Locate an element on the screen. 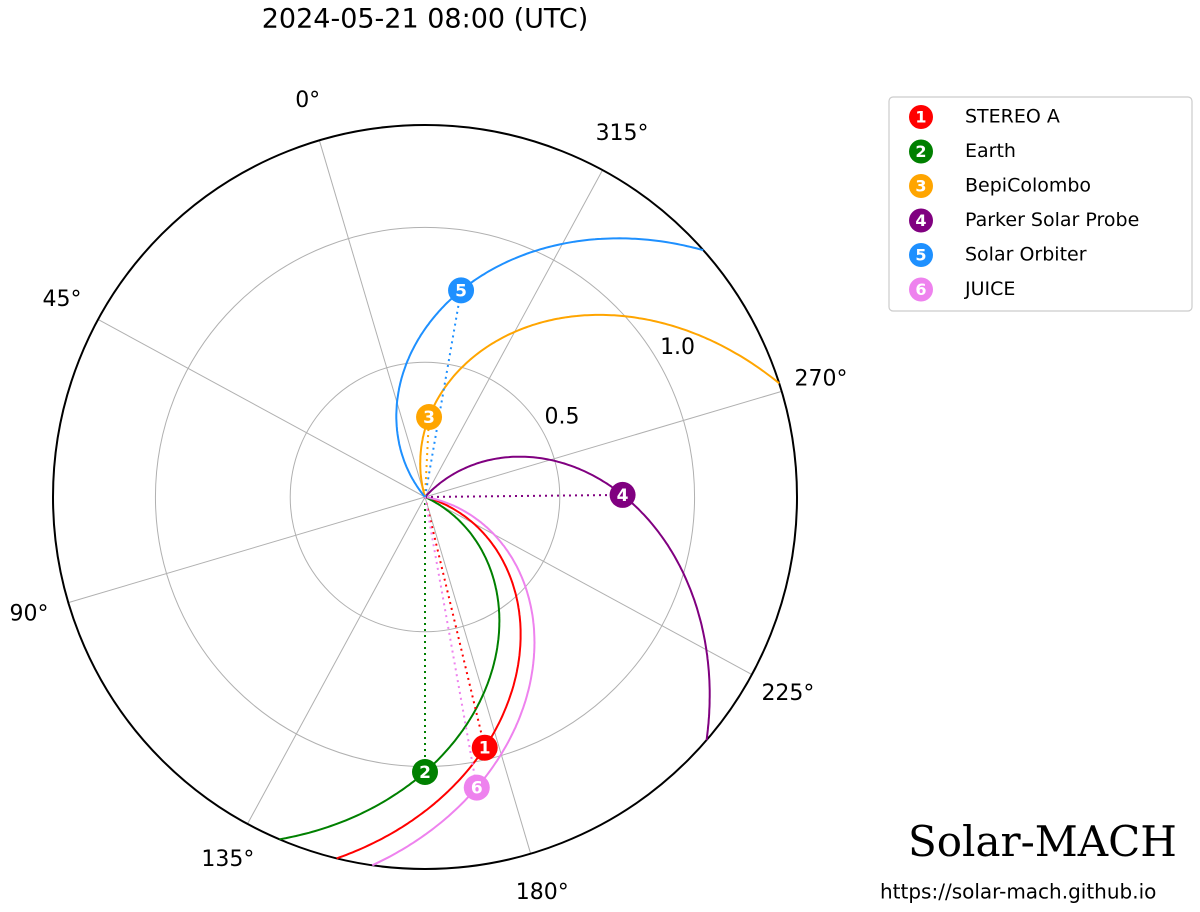 This screenshot has height=912, width=1200. legend-label: Parker Solar Probe is located at coordinates (1052, 220).